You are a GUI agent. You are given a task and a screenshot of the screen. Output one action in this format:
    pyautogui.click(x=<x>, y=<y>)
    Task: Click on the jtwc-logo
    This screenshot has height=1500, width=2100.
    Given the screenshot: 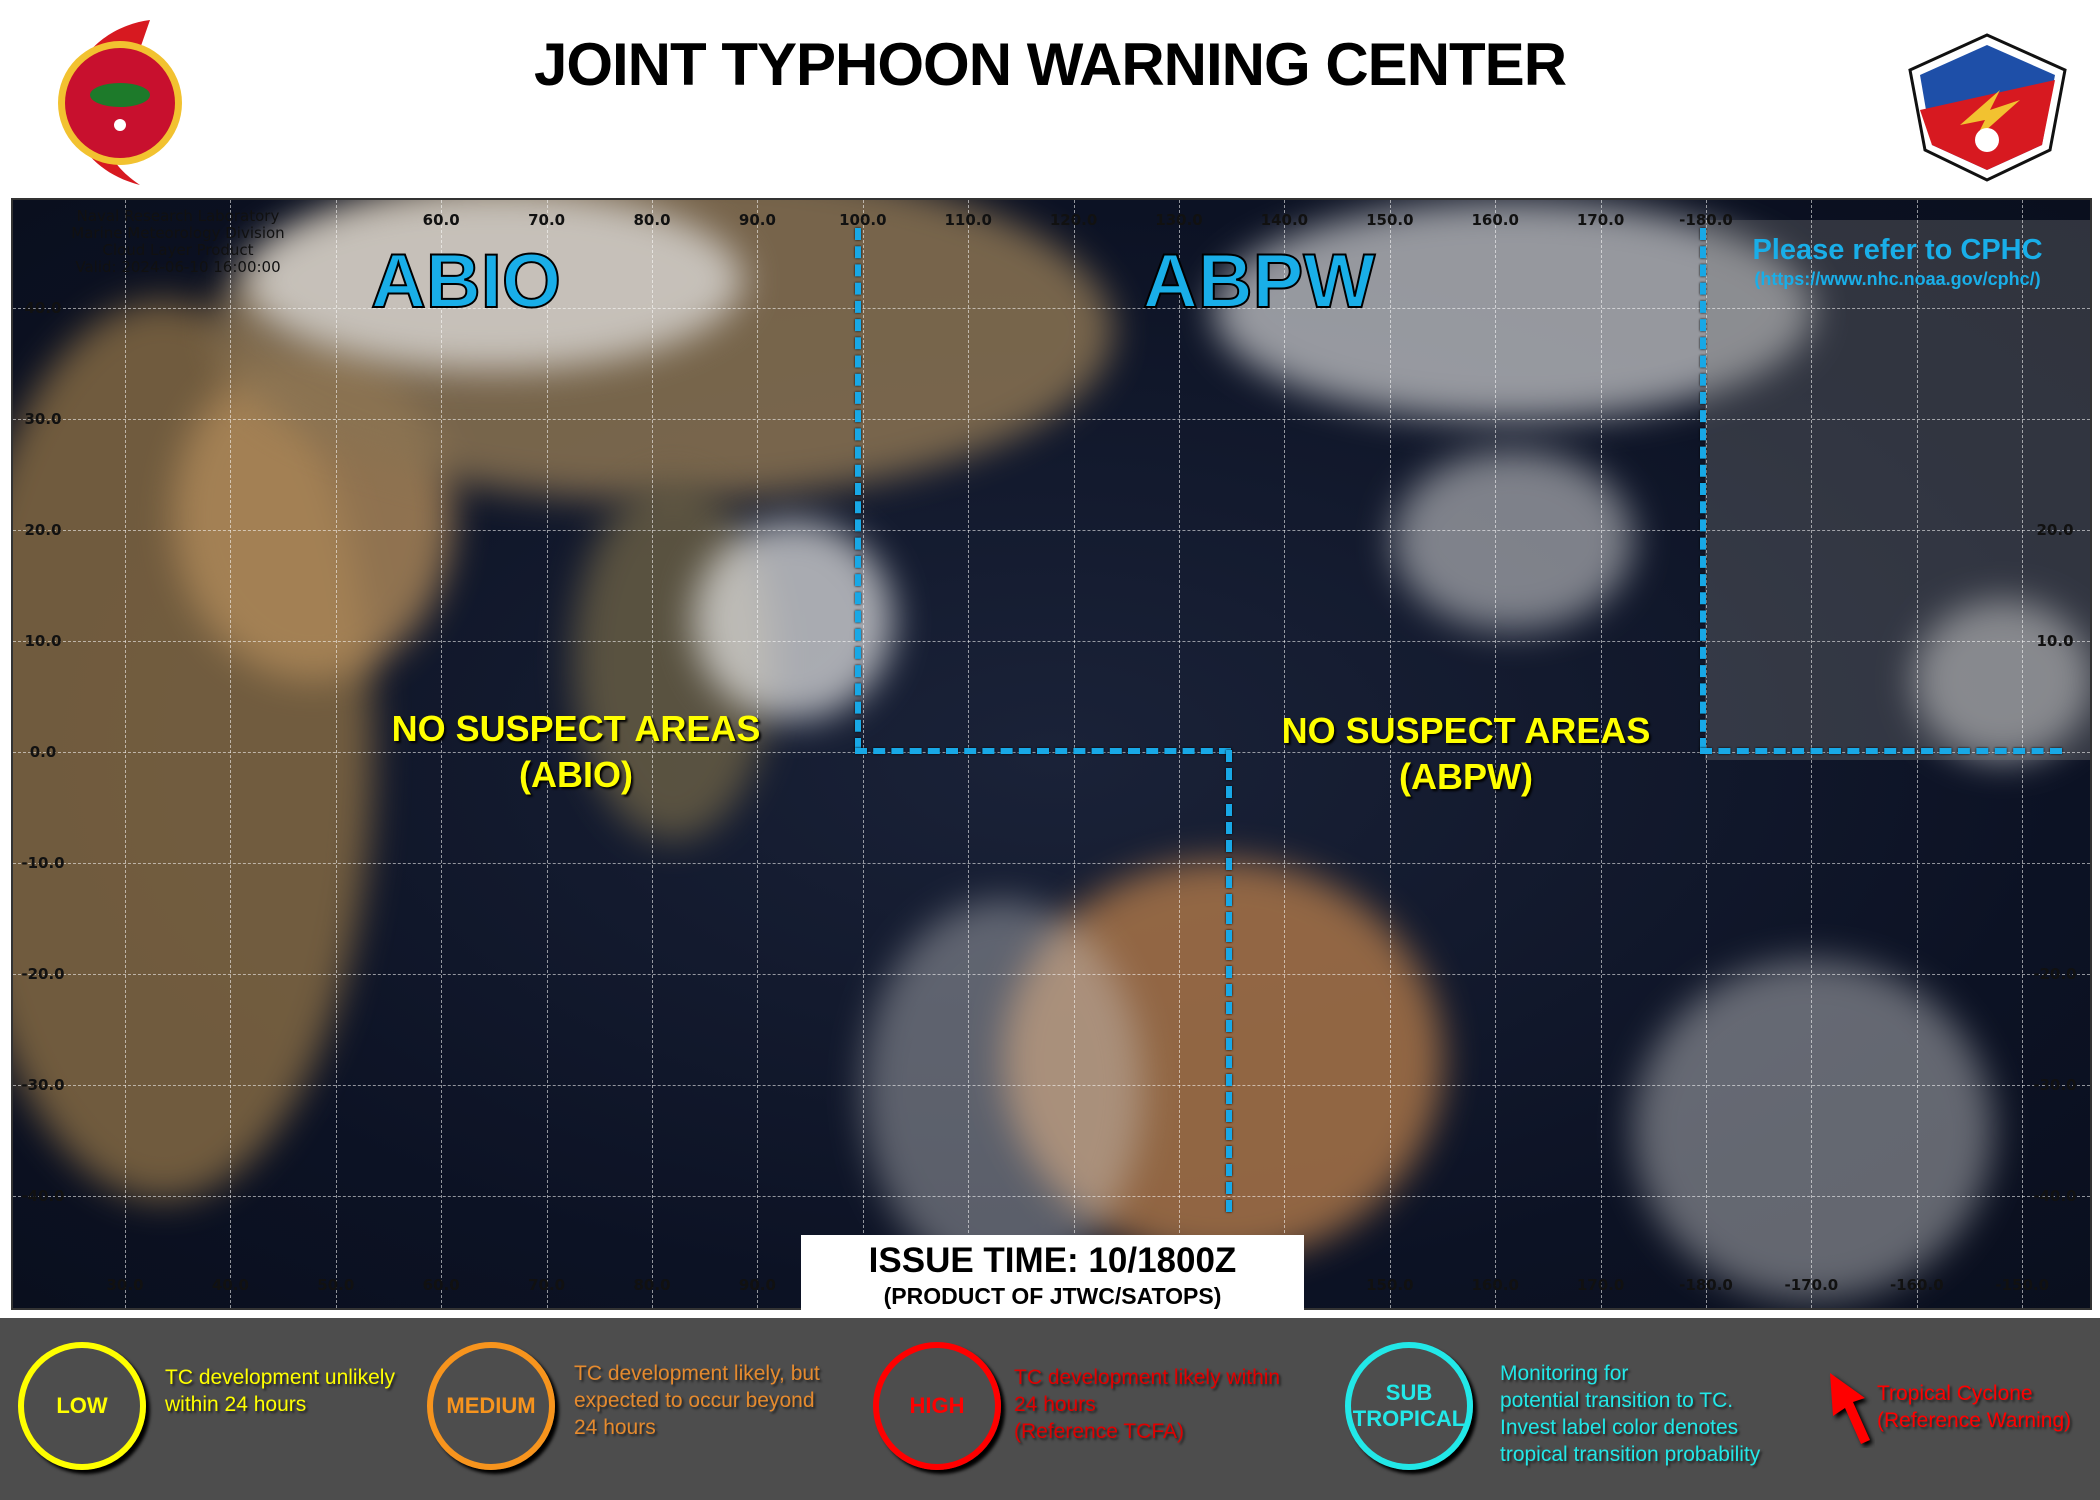 What is the action you would take?
    pyautogui.click(x=120, y=102)
    